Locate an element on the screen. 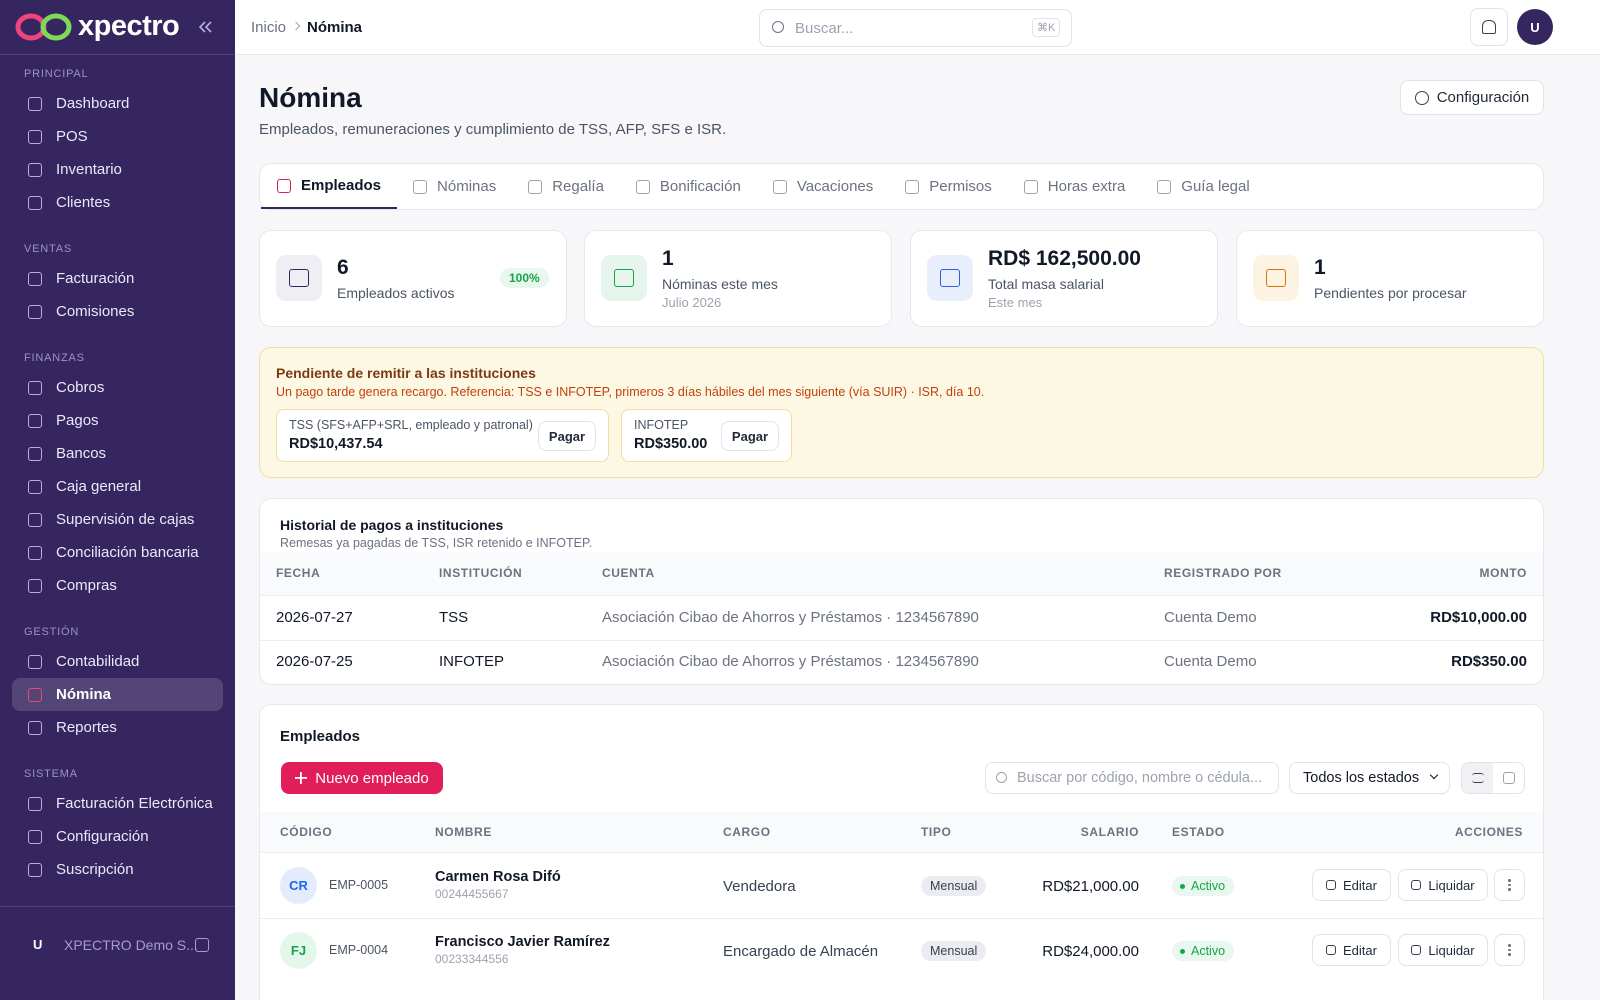  tab: Nóminas is located at coordinates (454, 186).